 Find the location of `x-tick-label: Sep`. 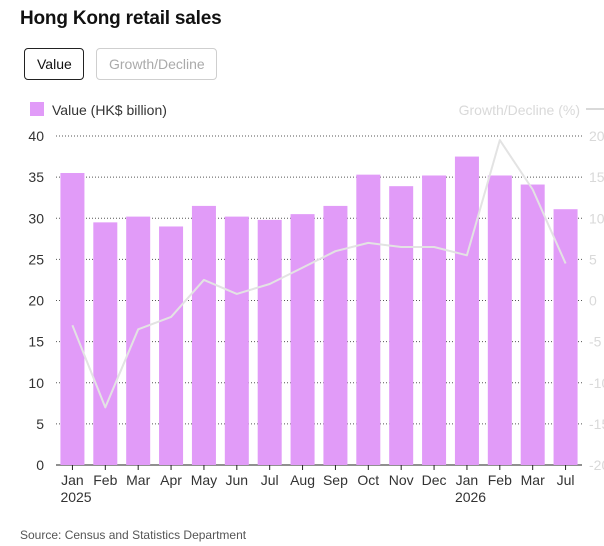

x-tick-label: Sep is located at coordinates (335, 480).